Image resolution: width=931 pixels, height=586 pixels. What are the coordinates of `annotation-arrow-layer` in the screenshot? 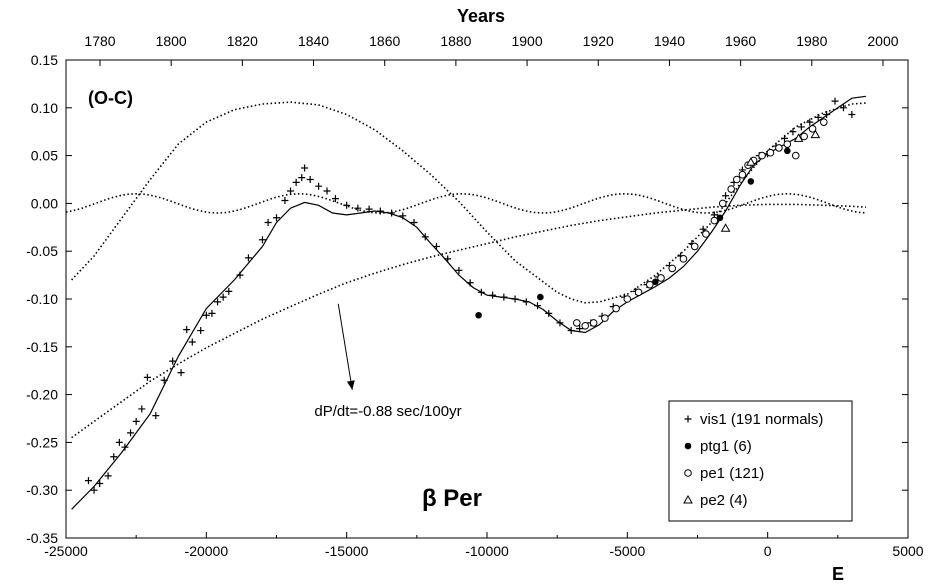 It's located at (346, 346).